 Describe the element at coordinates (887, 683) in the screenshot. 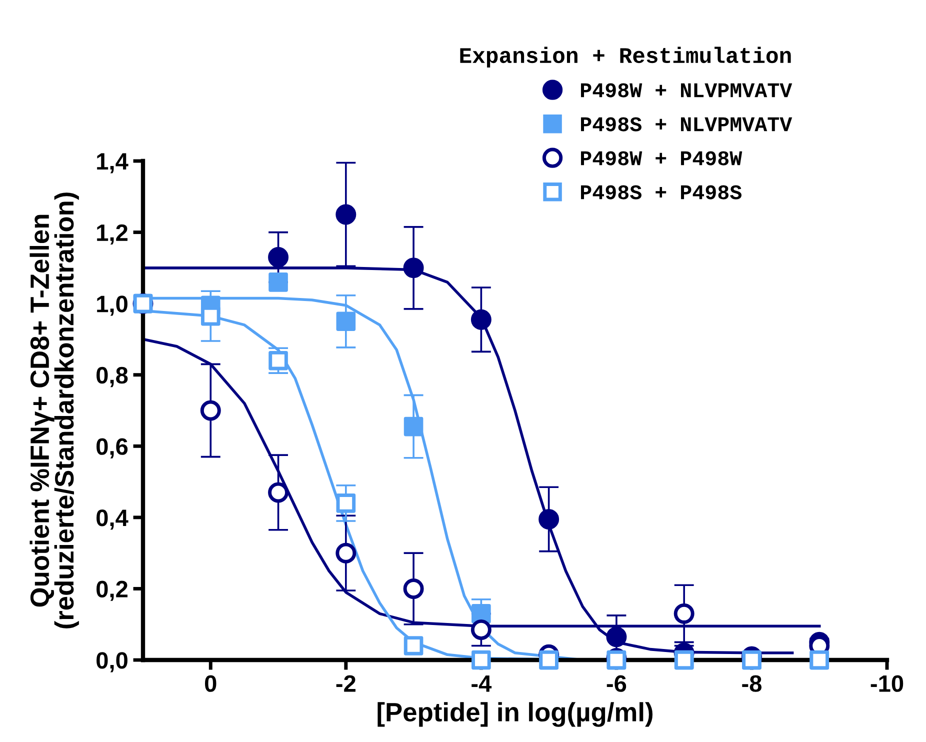

I see `x-tick-label: -10` at that location.